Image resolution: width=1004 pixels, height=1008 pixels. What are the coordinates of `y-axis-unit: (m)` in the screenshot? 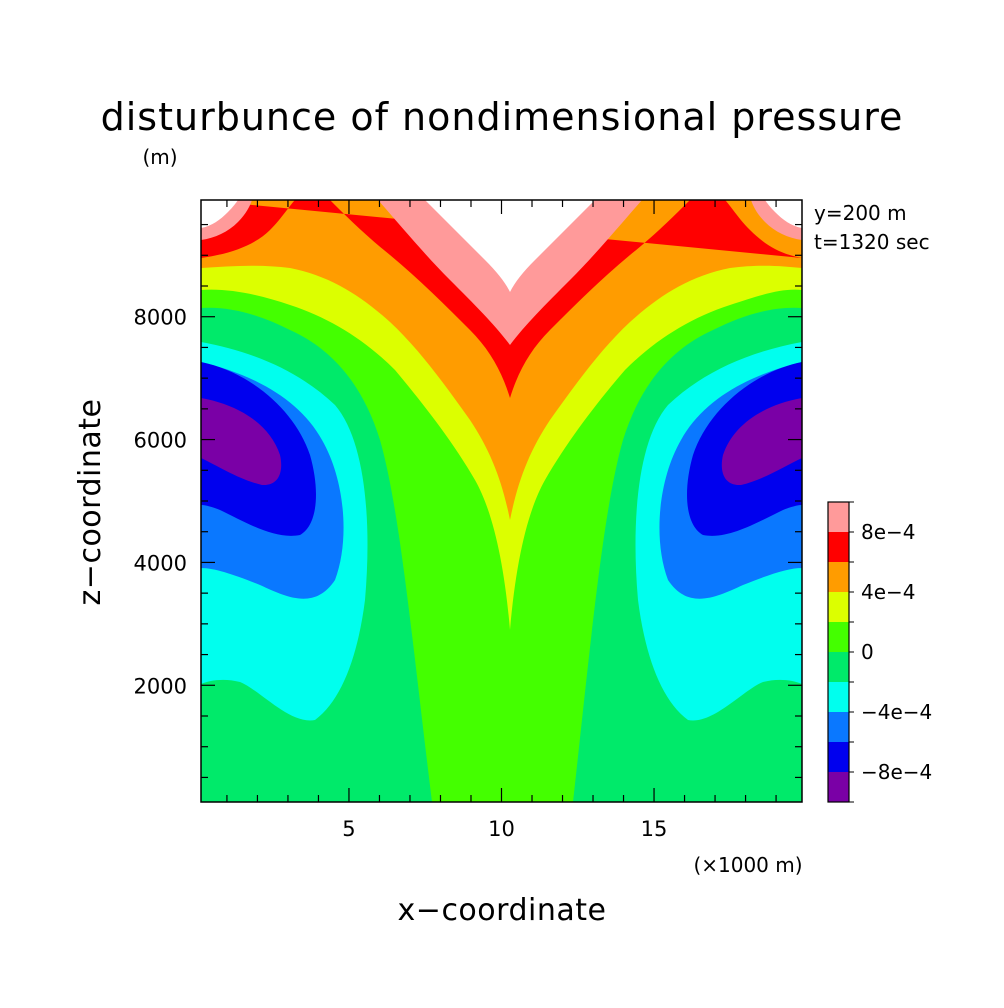 It's located at (159, 157).